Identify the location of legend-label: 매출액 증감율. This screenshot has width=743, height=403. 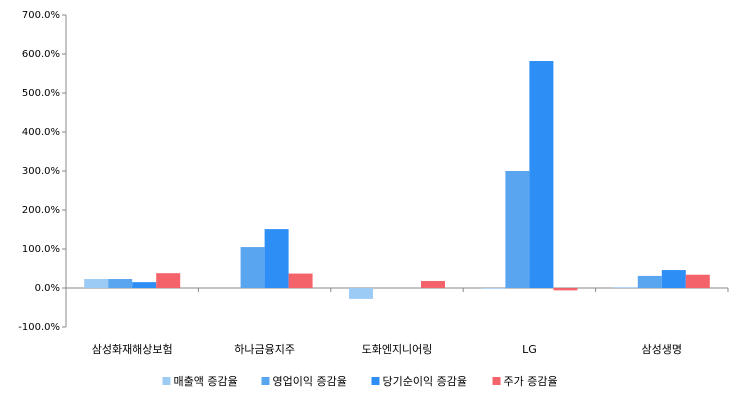
(206, 381).